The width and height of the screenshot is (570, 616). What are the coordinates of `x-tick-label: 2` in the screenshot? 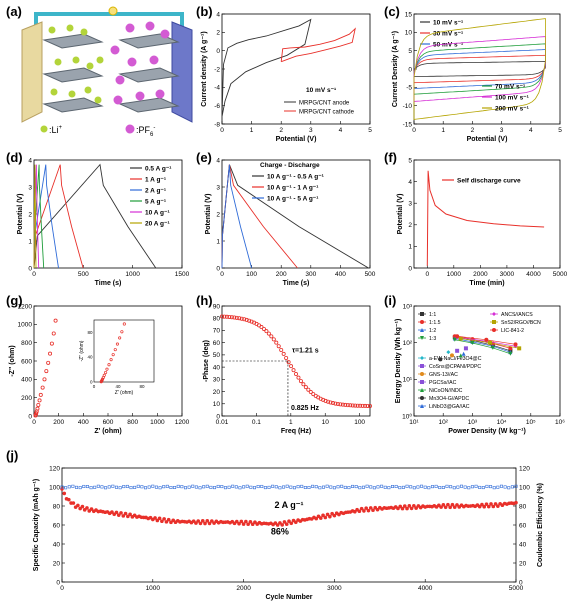 It's located at (473, 130).